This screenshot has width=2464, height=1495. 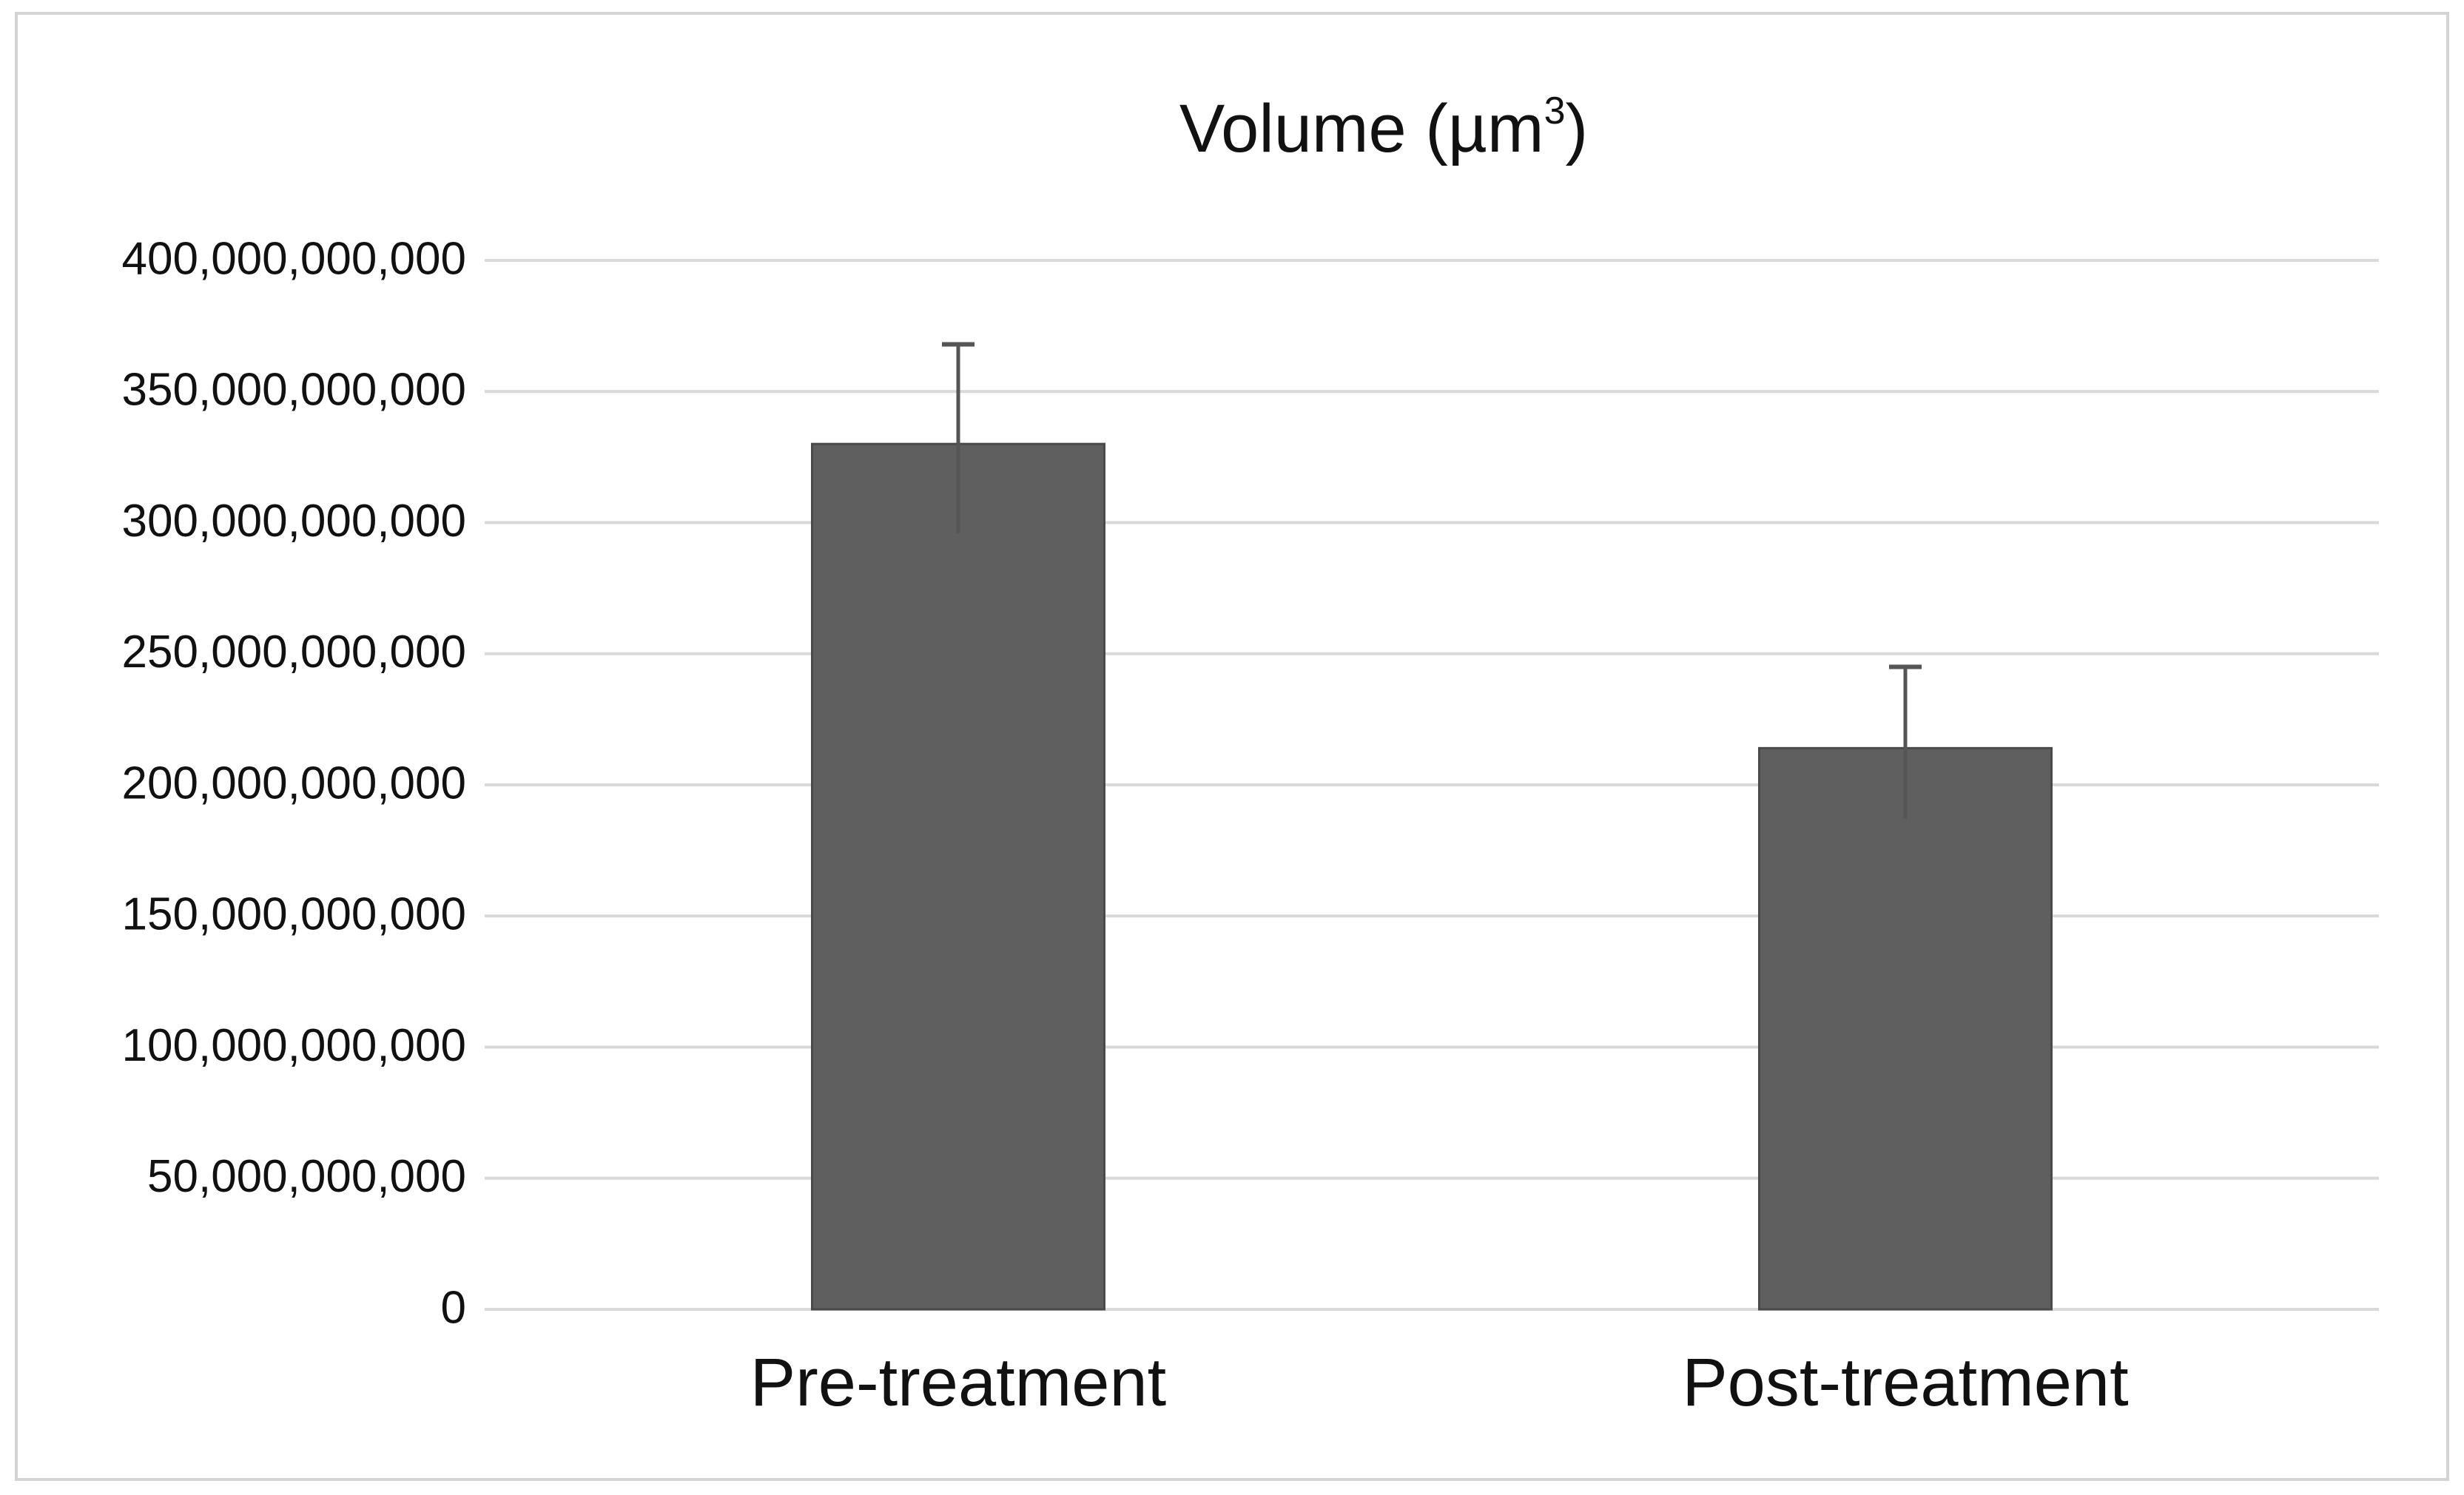 I want to click on x-axis-category-labels: Pre-treatment Post-treatment, so click(x=1439, y=1382).